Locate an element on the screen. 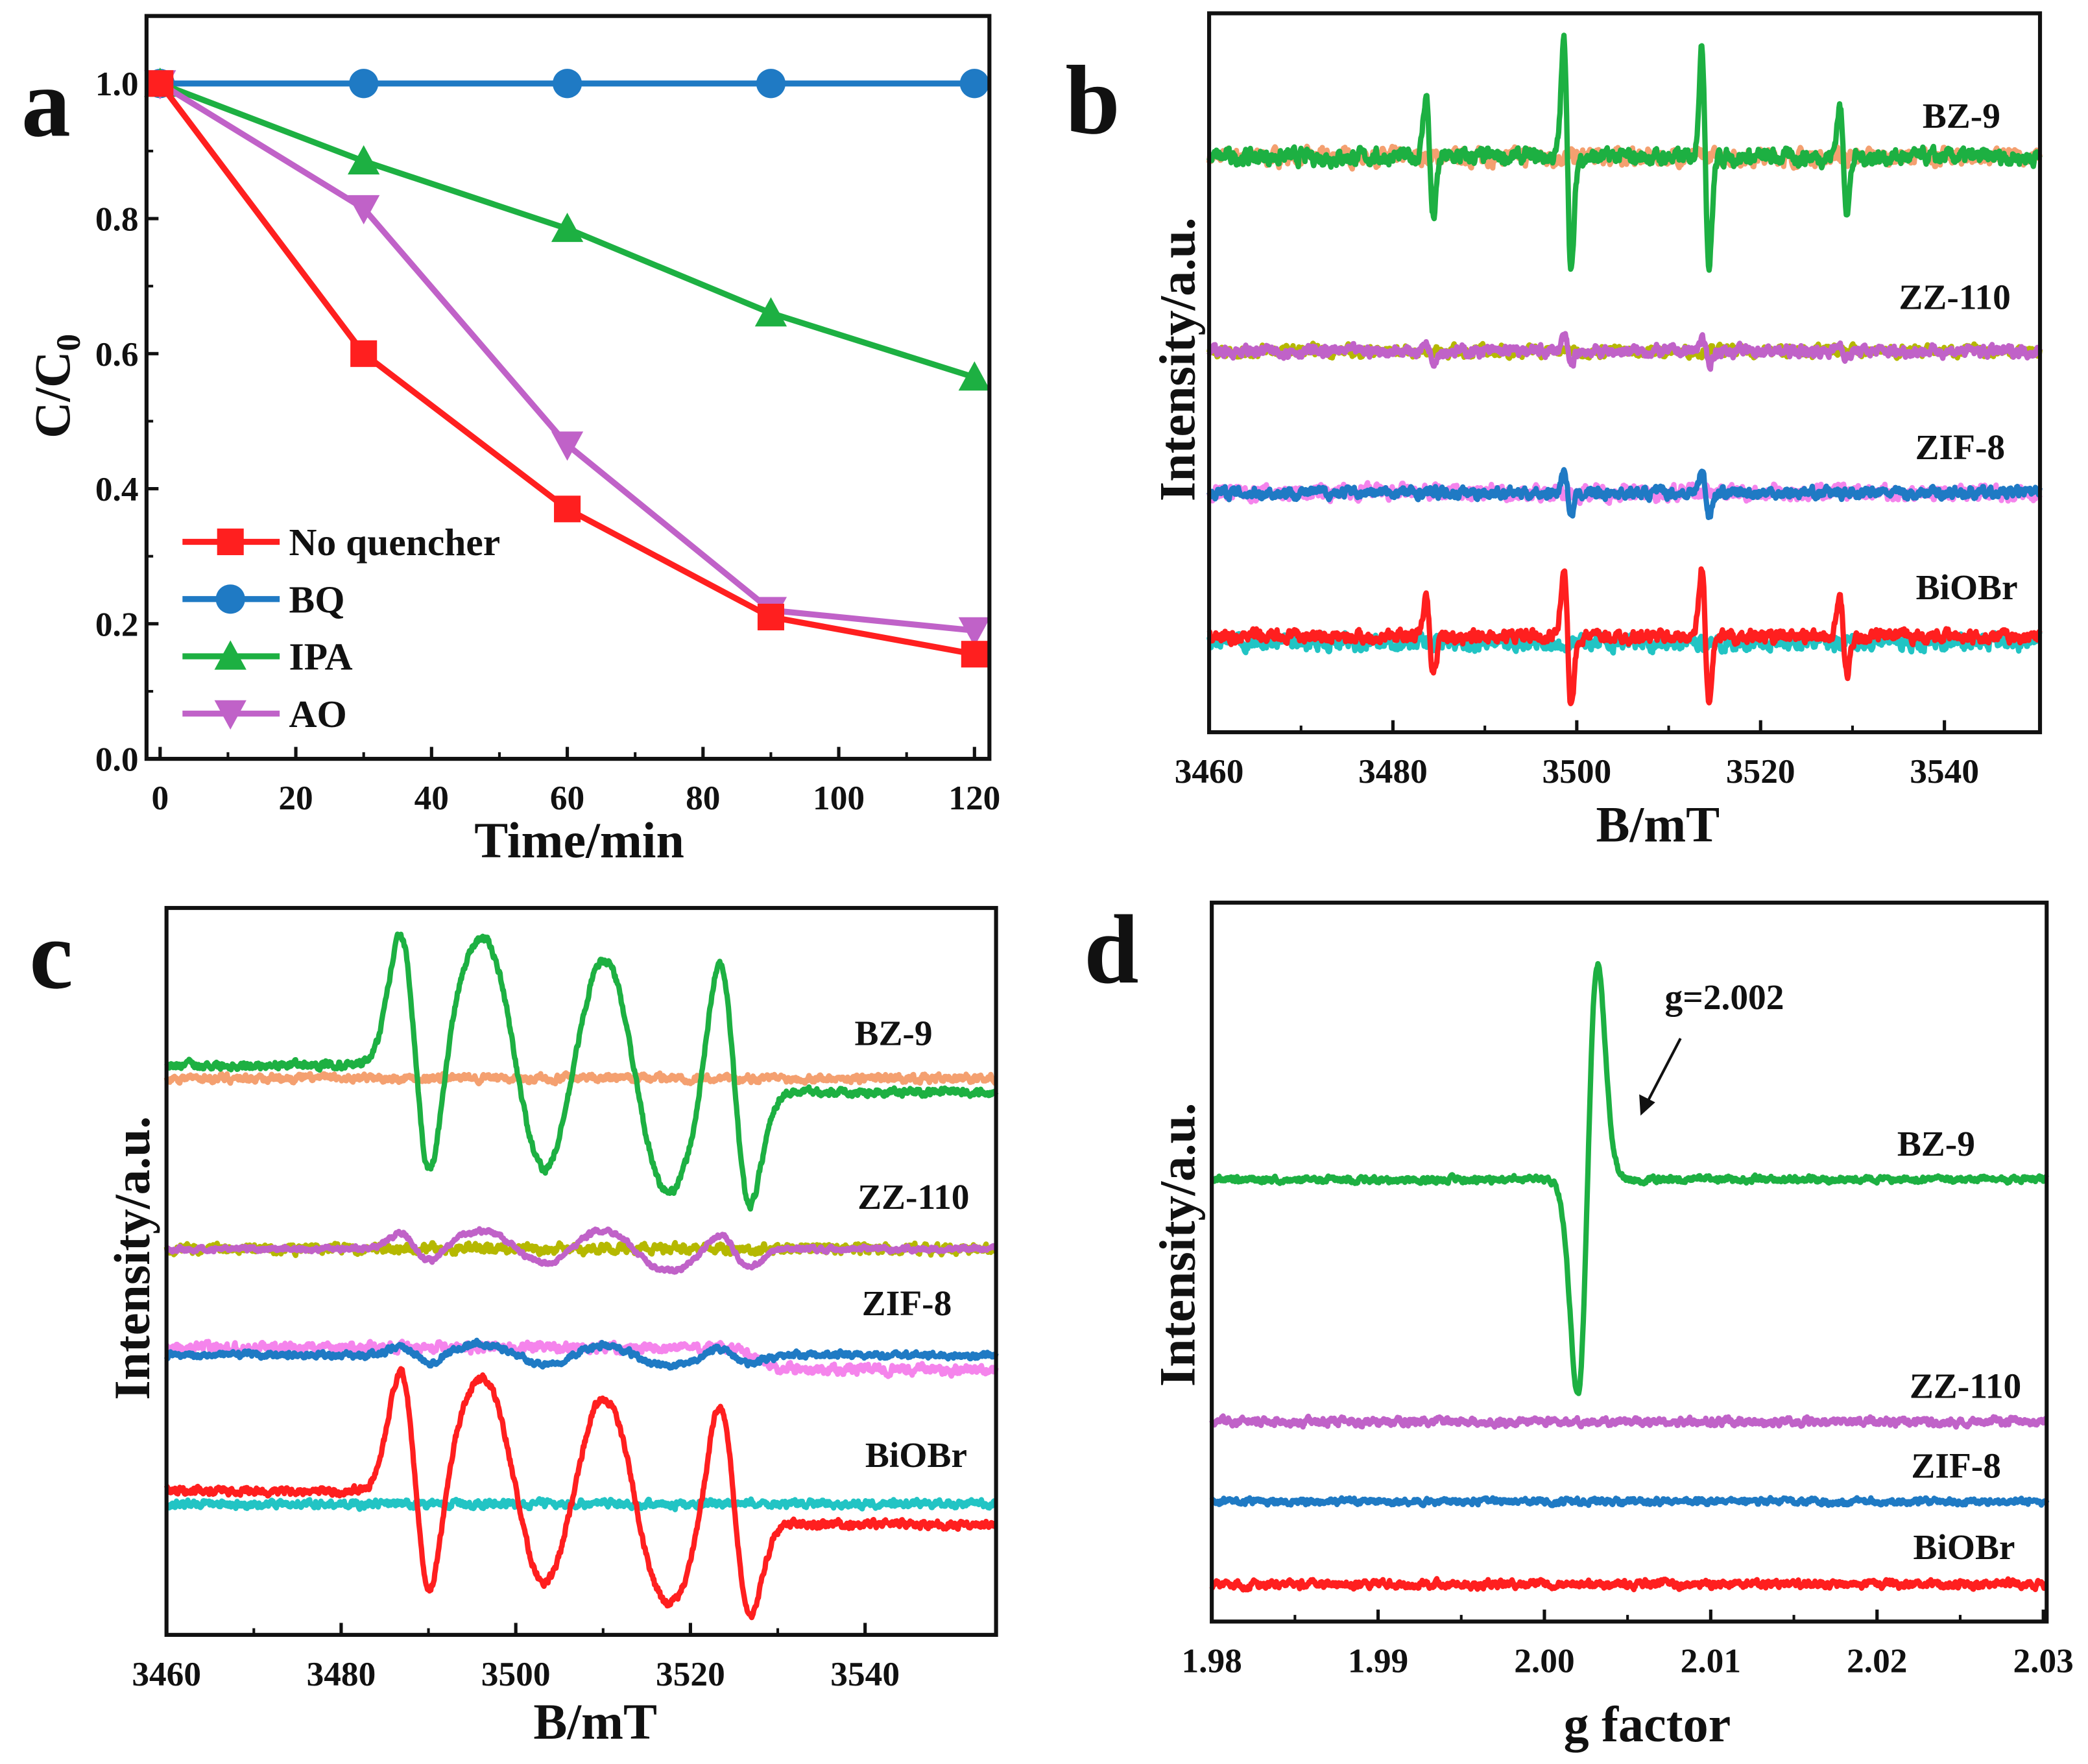 Image resolution: width=2088 pixels, height=1764 pixels. y-tick-label: 0.2 is located at coordinates (117, 623).